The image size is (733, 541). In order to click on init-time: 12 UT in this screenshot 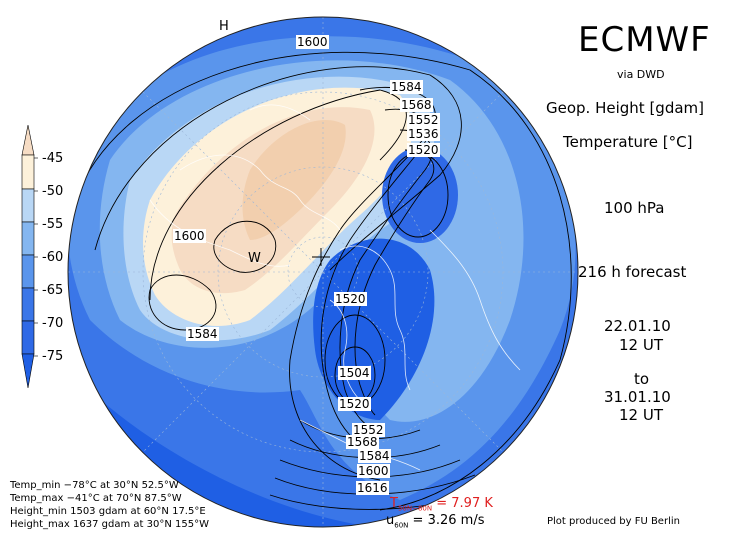, I will do `click(641, 345)`.